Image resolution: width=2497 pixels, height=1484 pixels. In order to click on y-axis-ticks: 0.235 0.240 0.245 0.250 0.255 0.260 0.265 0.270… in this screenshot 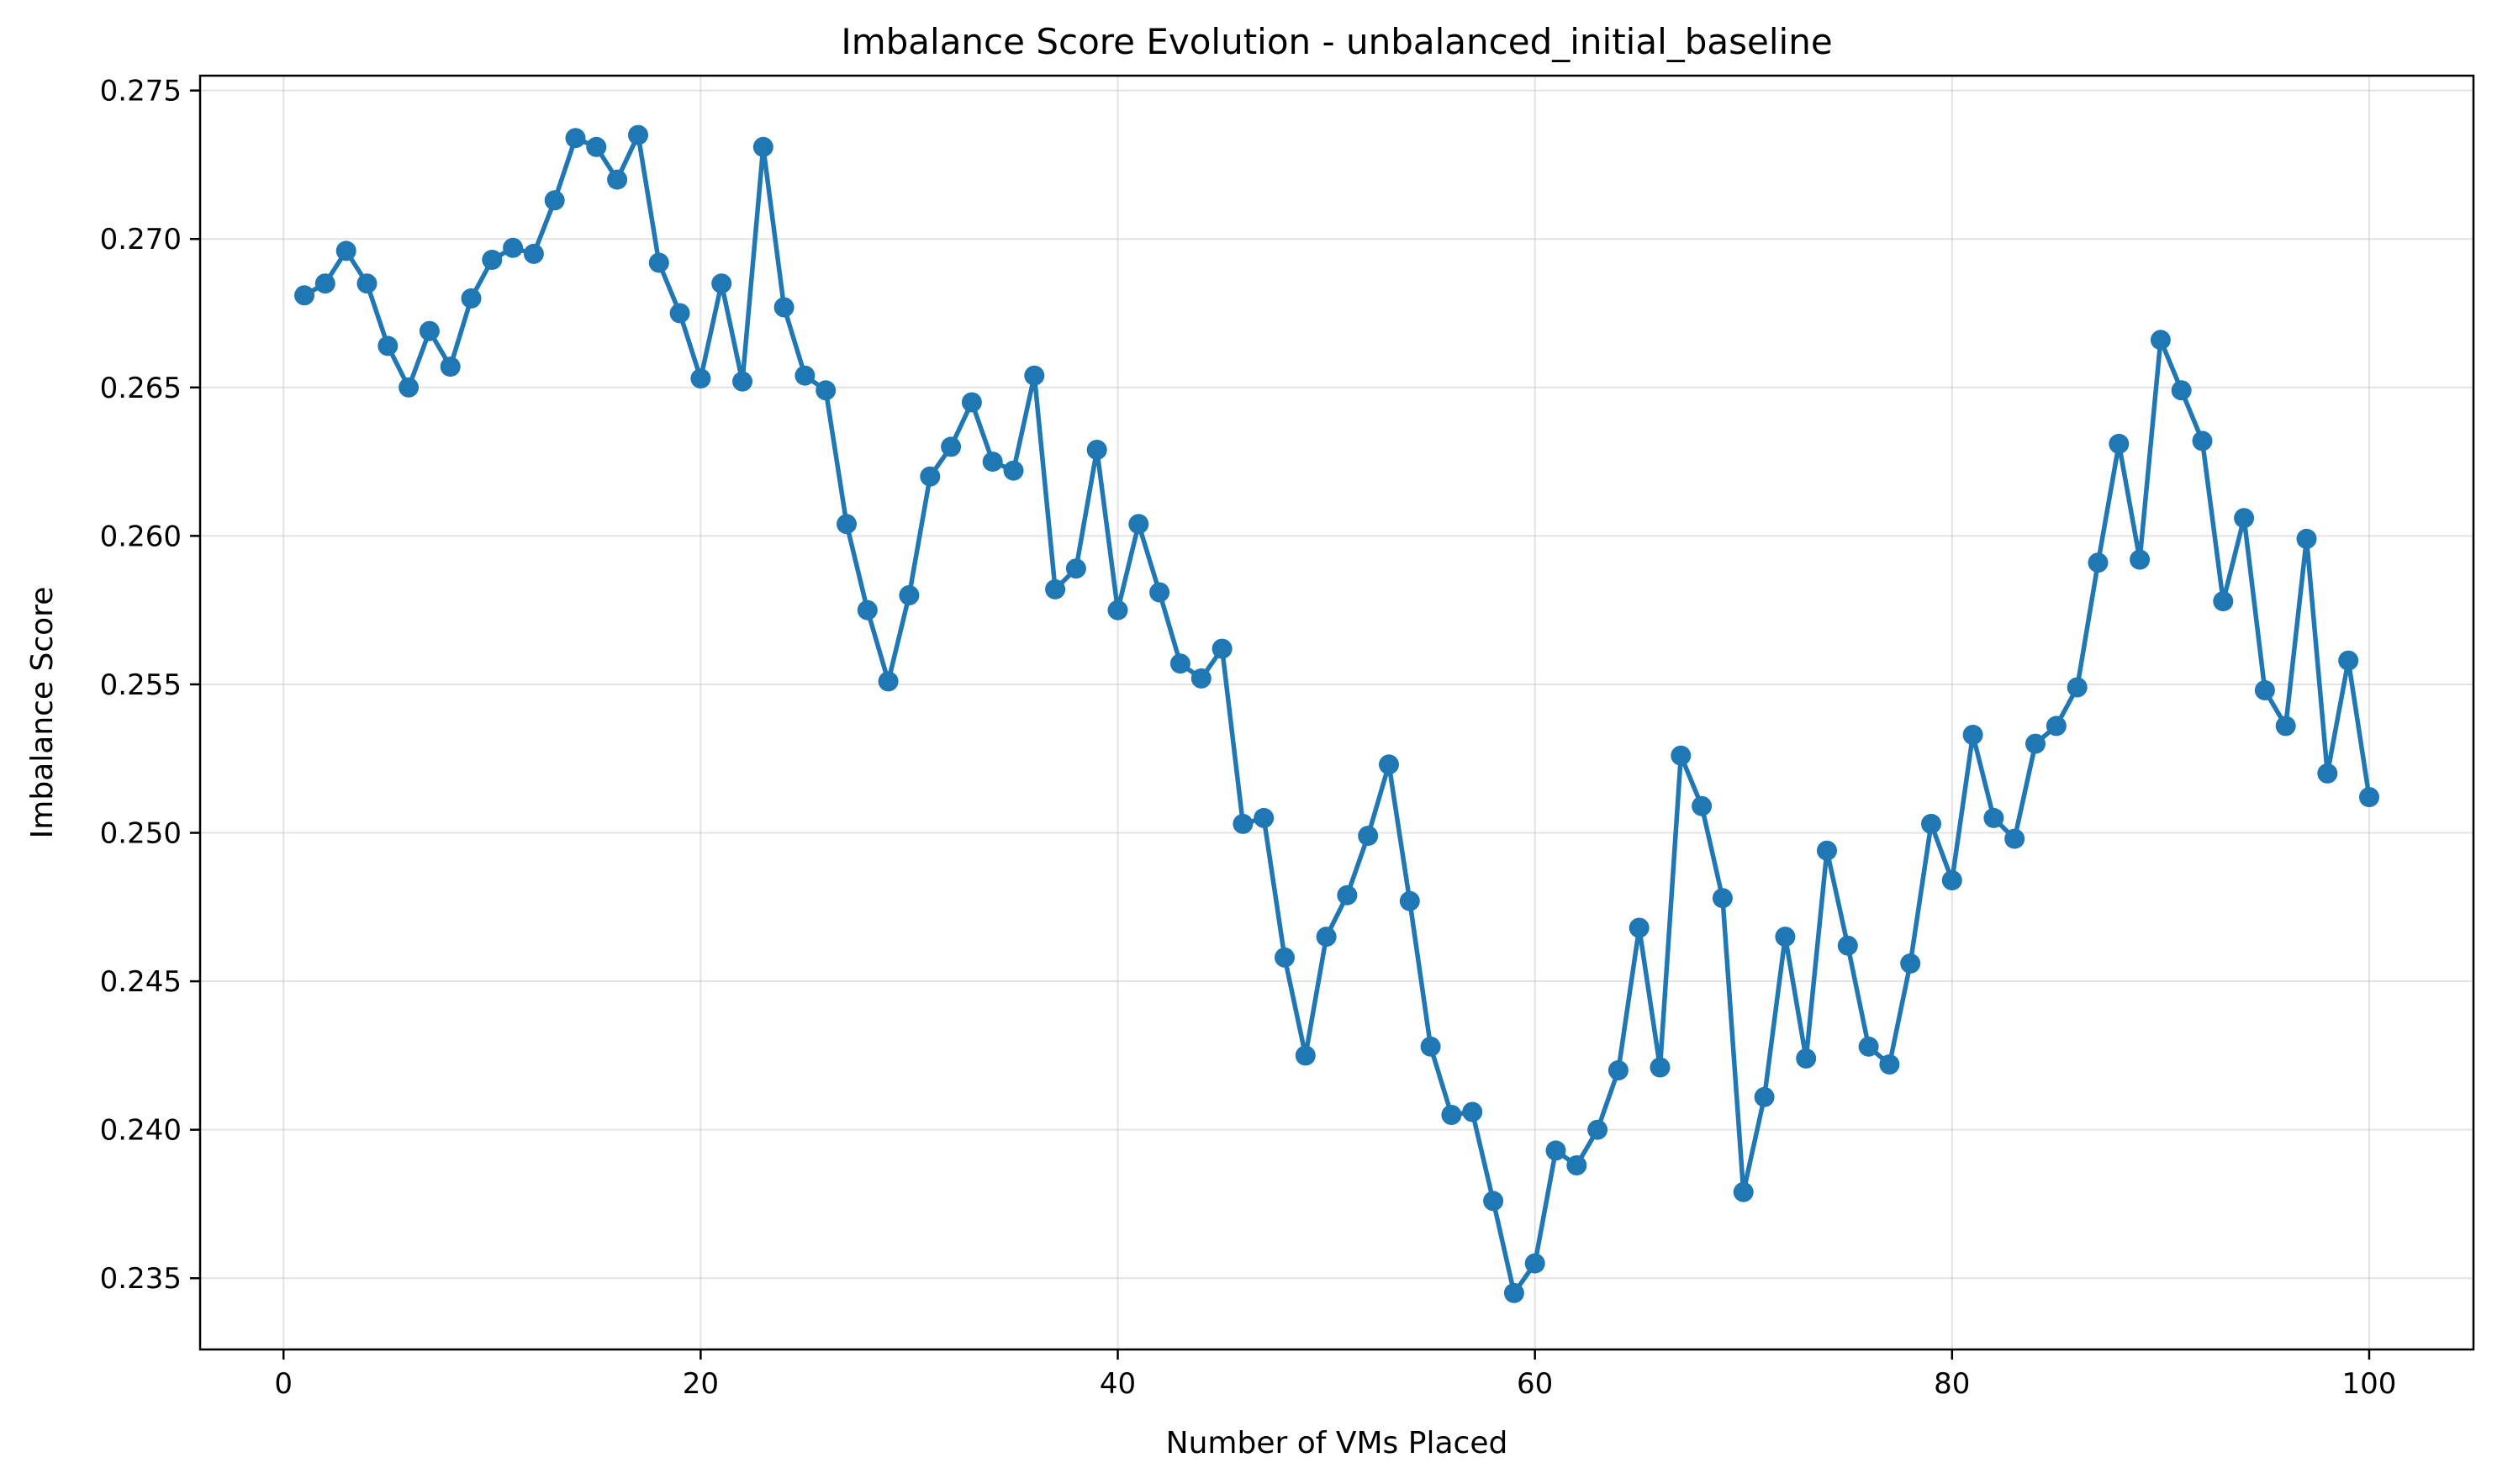, I will do `click(150, 685)`.